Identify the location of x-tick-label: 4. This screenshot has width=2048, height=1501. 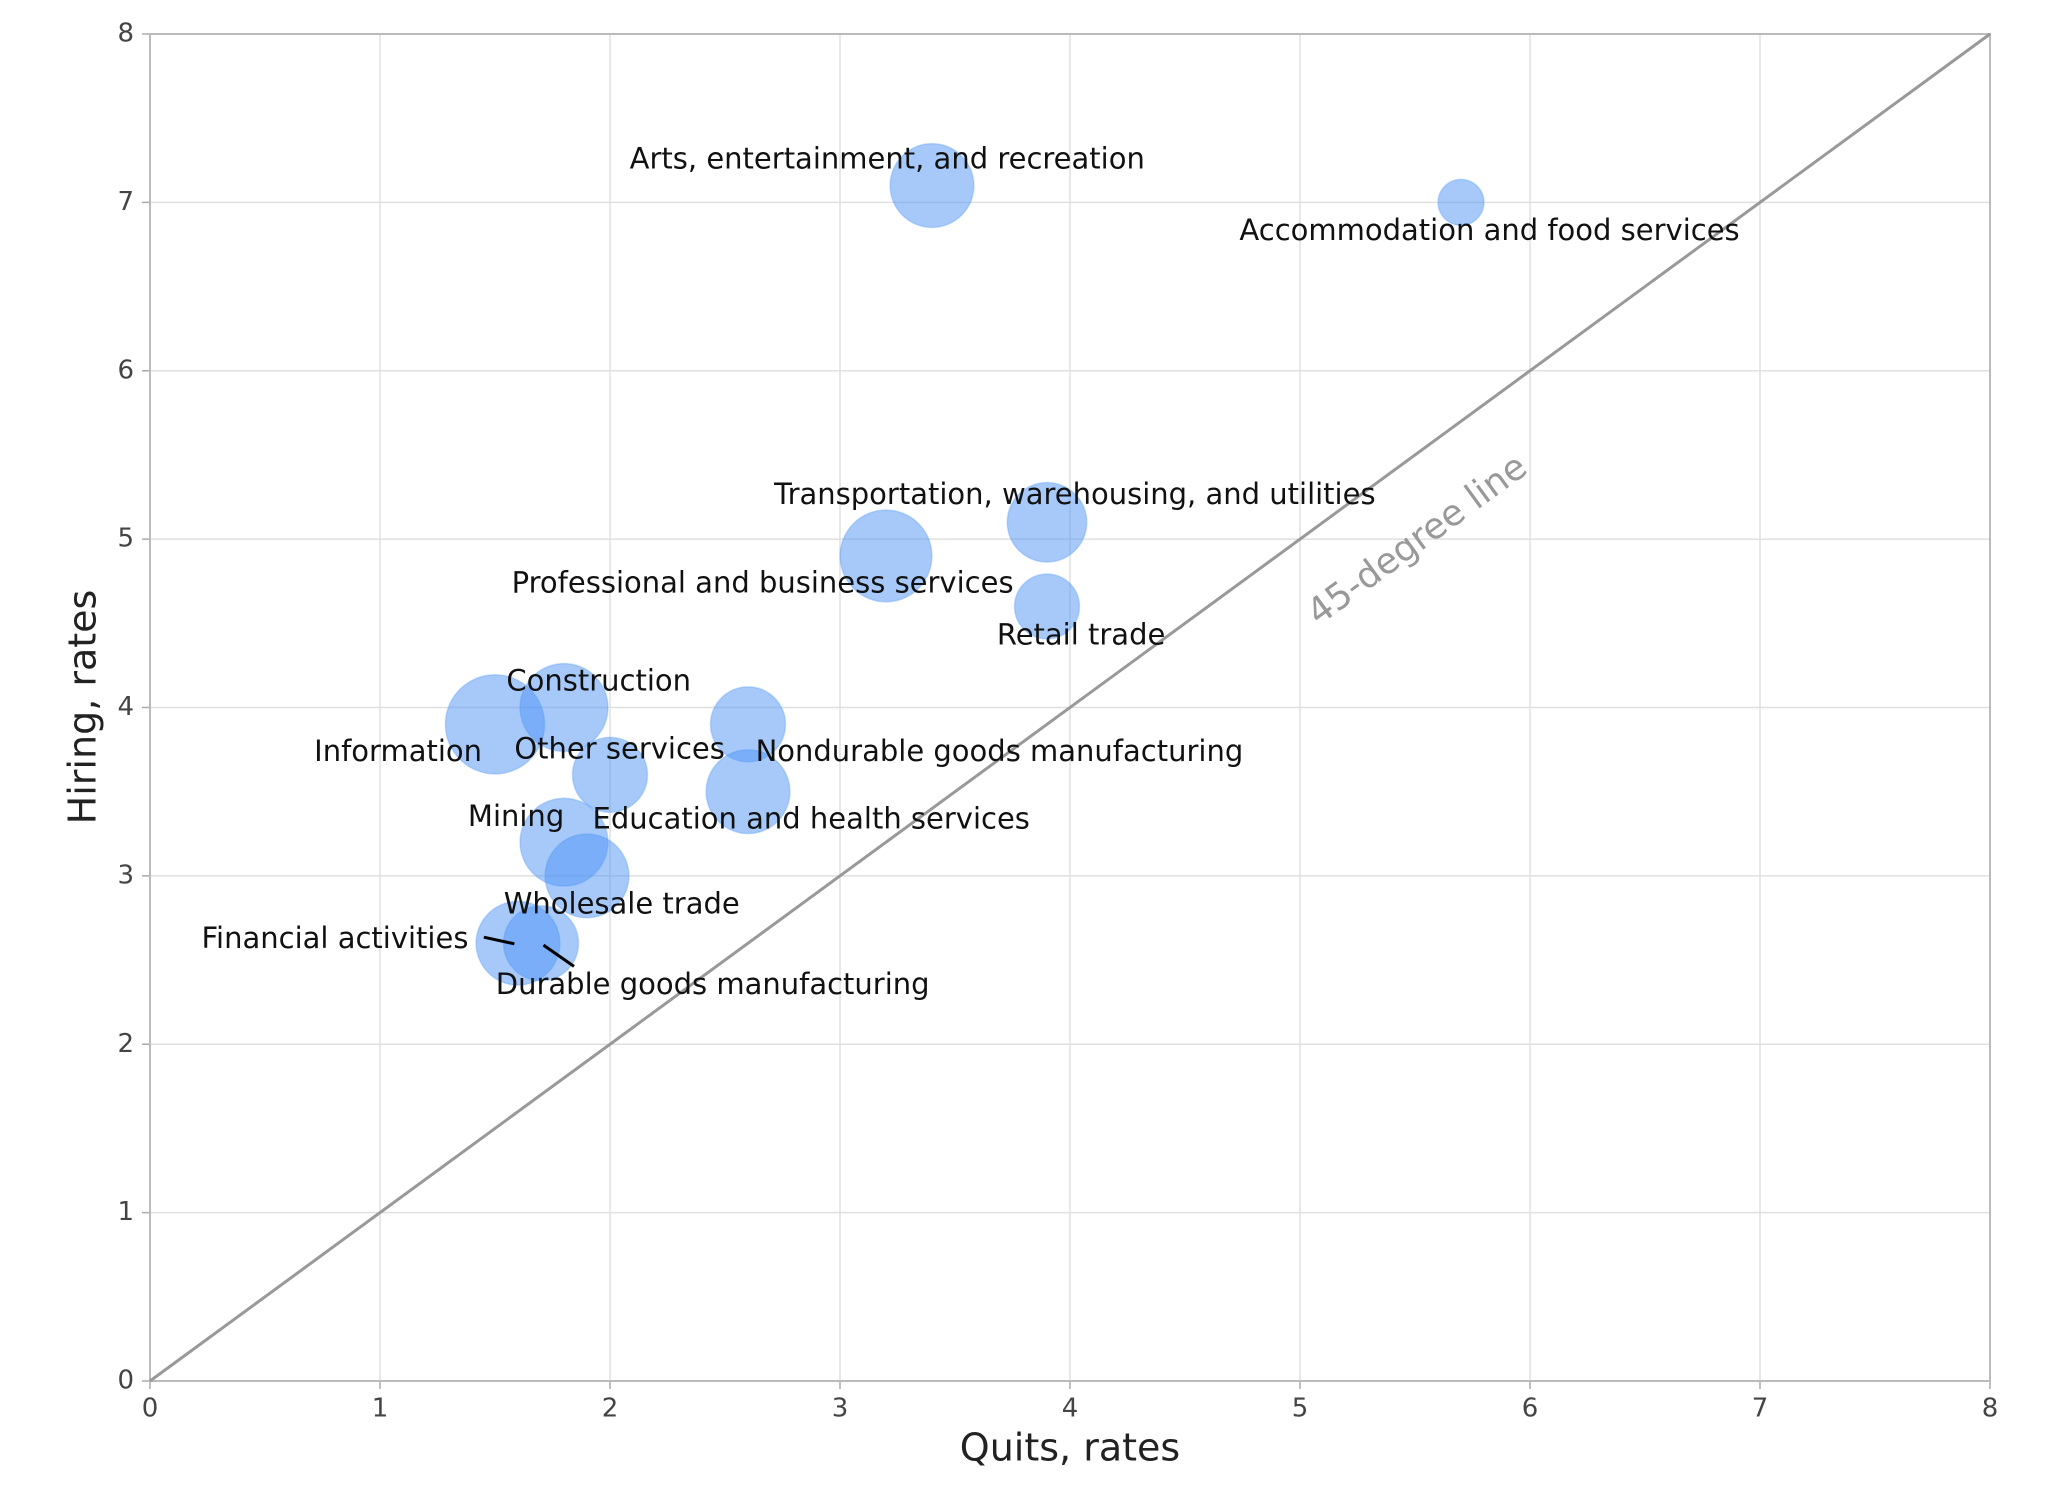
(1070, 1409).